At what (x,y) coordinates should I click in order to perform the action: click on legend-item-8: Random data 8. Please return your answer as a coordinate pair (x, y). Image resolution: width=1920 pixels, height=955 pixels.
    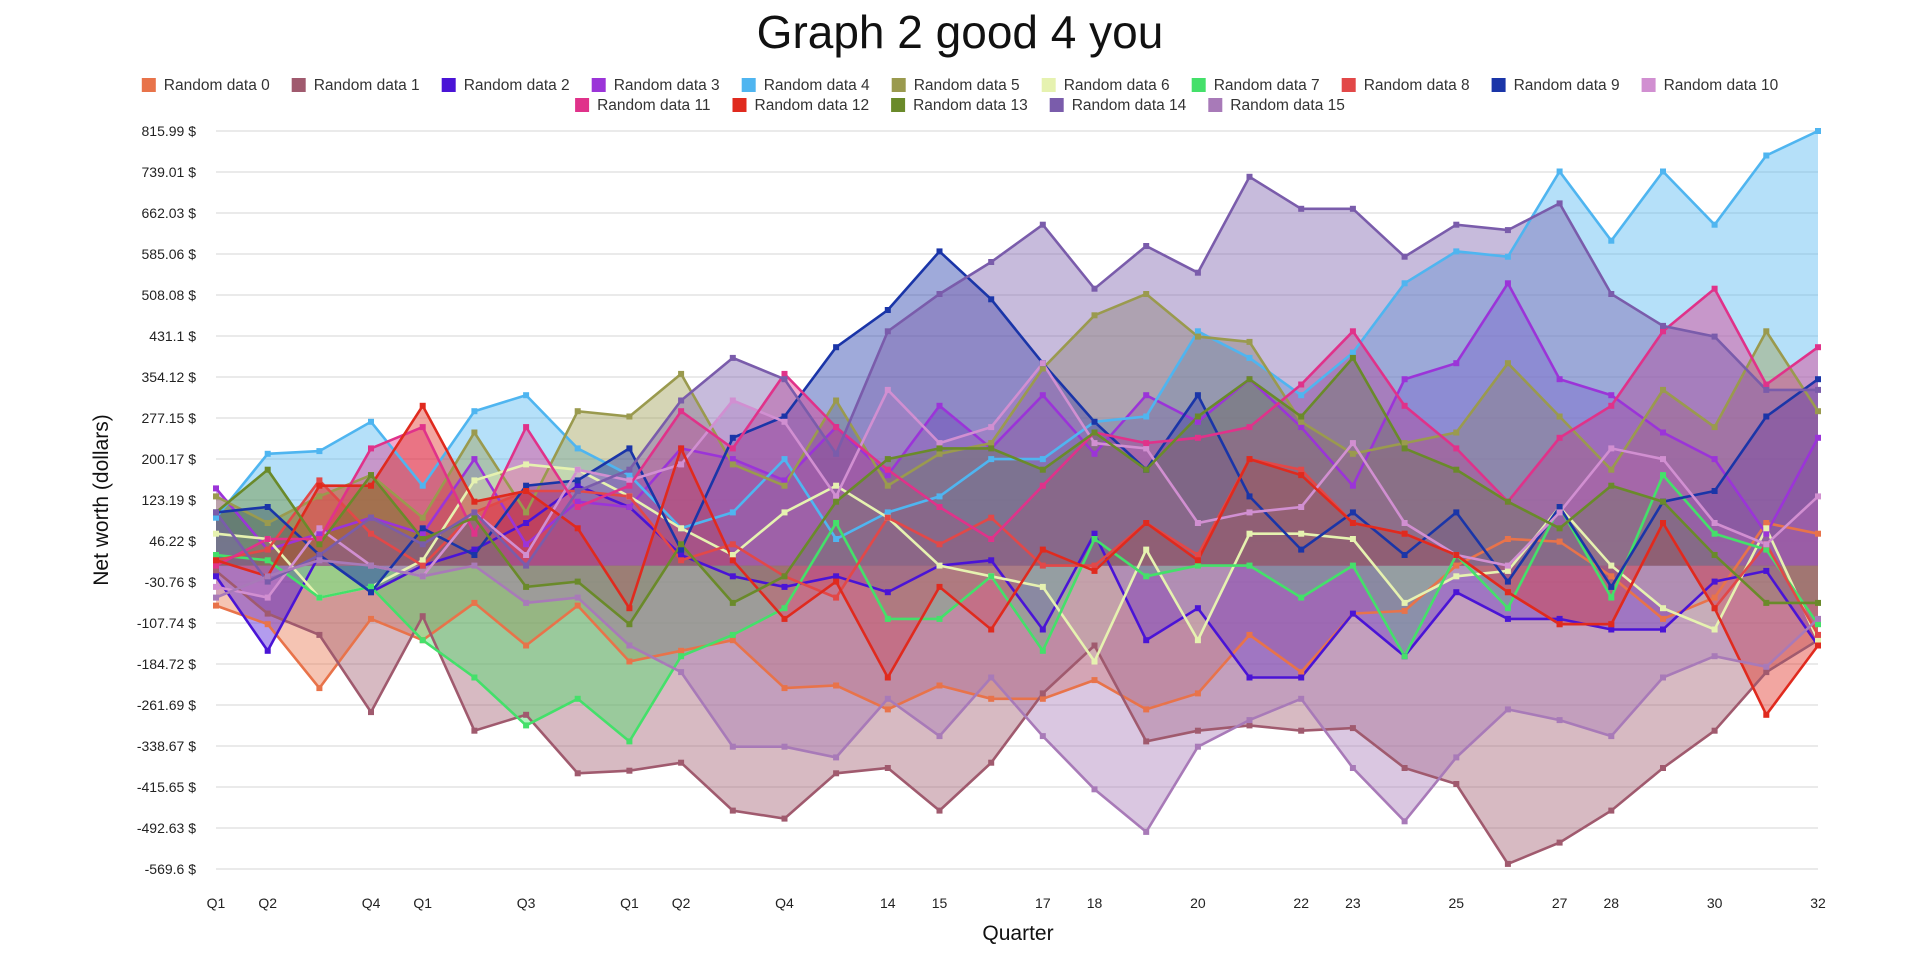
    Looking at the image, I should click on (1405, 85).